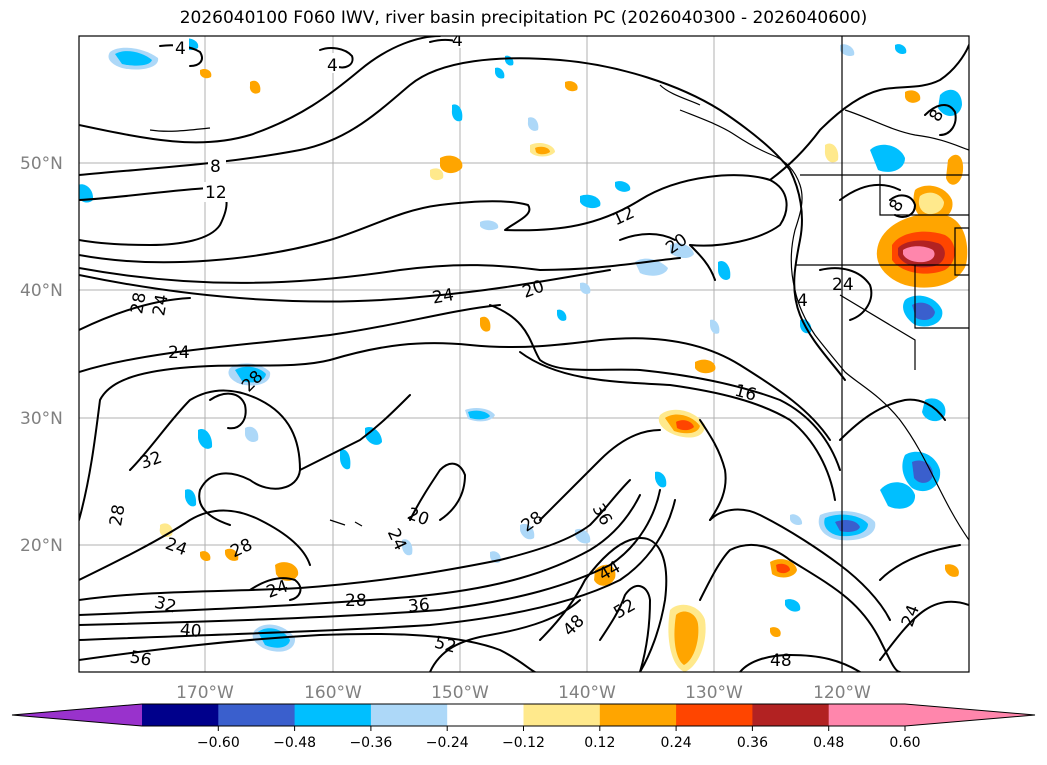 This screenshot has width=1047, height=765. Describe the element at coordinates (333, 693) in the screenshot. I see `lon-label: 160°W` at that location.